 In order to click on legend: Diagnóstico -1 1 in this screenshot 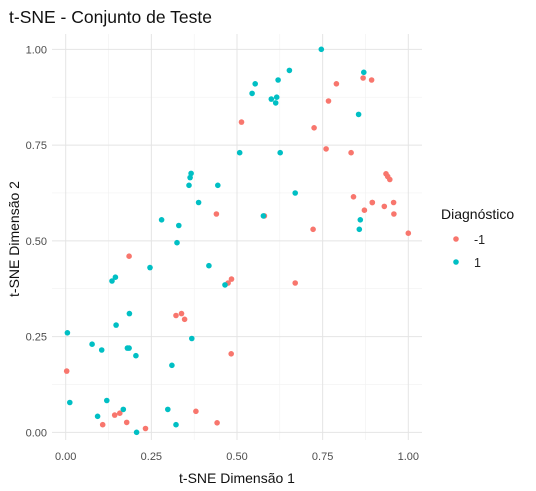, I will do `click(477, 238)`.